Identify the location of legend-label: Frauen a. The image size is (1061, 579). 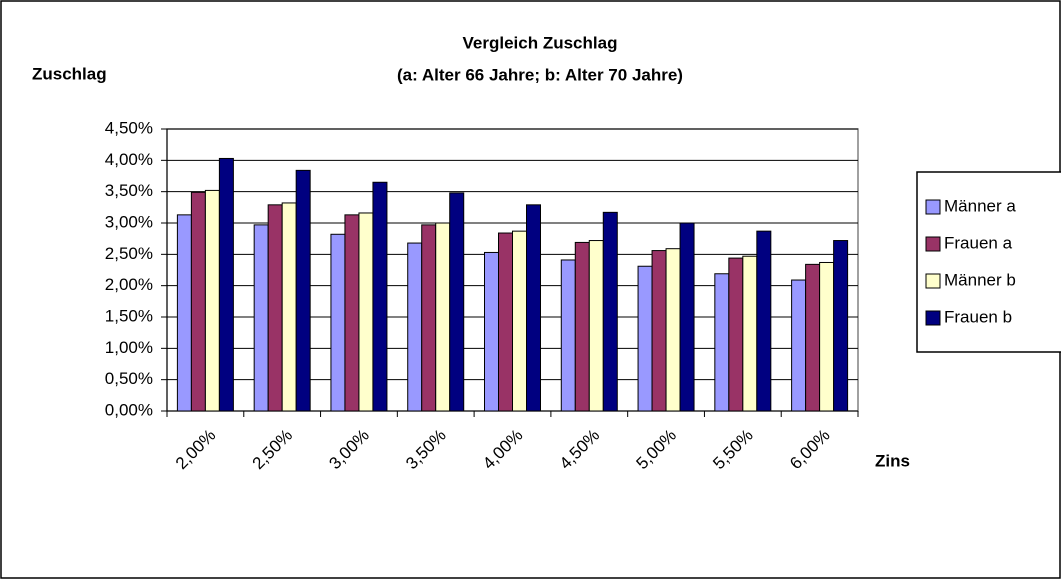
(978, 242).